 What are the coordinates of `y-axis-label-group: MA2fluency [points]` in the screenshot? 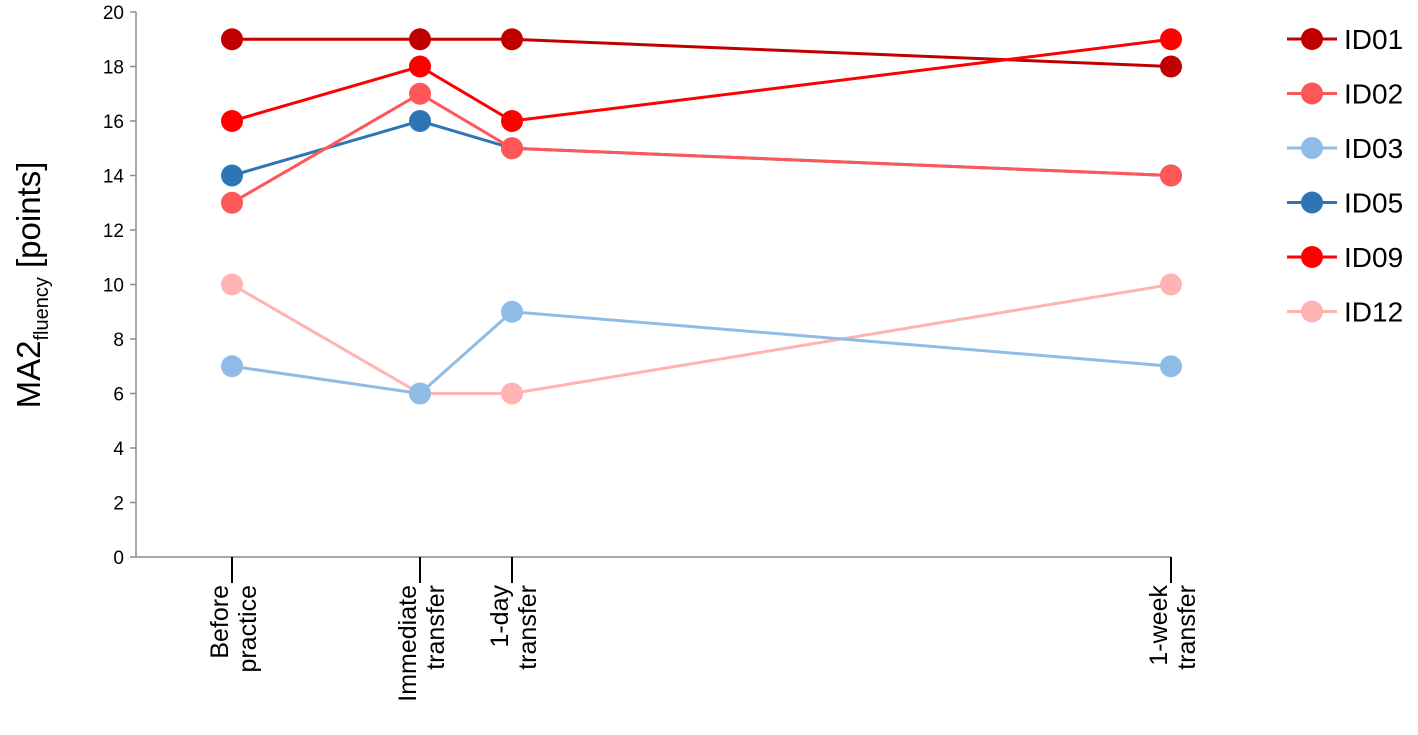 It's located at (31, 285).